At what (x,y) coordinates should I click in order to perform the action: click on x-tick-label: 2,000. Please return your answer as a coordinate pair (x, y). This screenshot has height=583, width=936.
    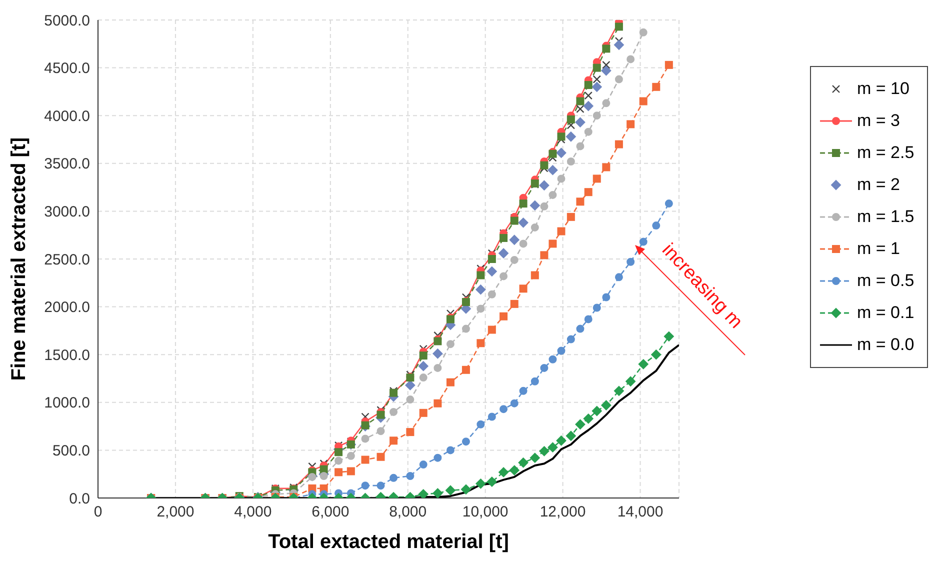
    Looking at the image, I should click on (175, 512).